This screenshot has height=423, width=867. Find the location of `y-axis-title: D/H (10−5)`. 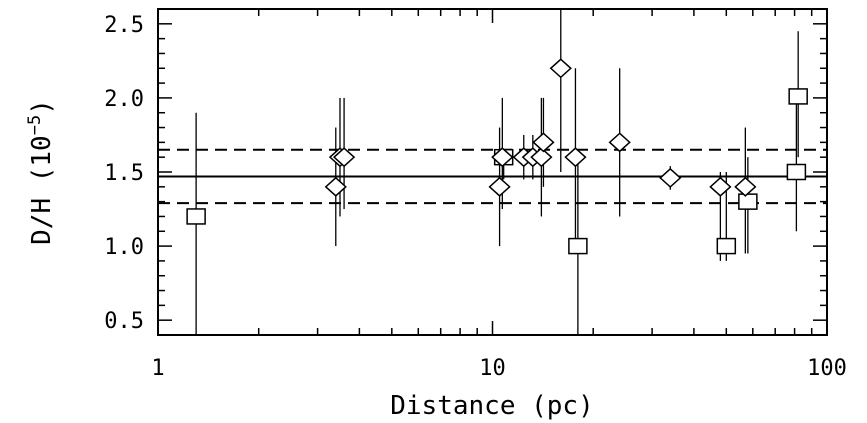

y-axis-title: D/H (10−5) is located at coordinates (41, 172).